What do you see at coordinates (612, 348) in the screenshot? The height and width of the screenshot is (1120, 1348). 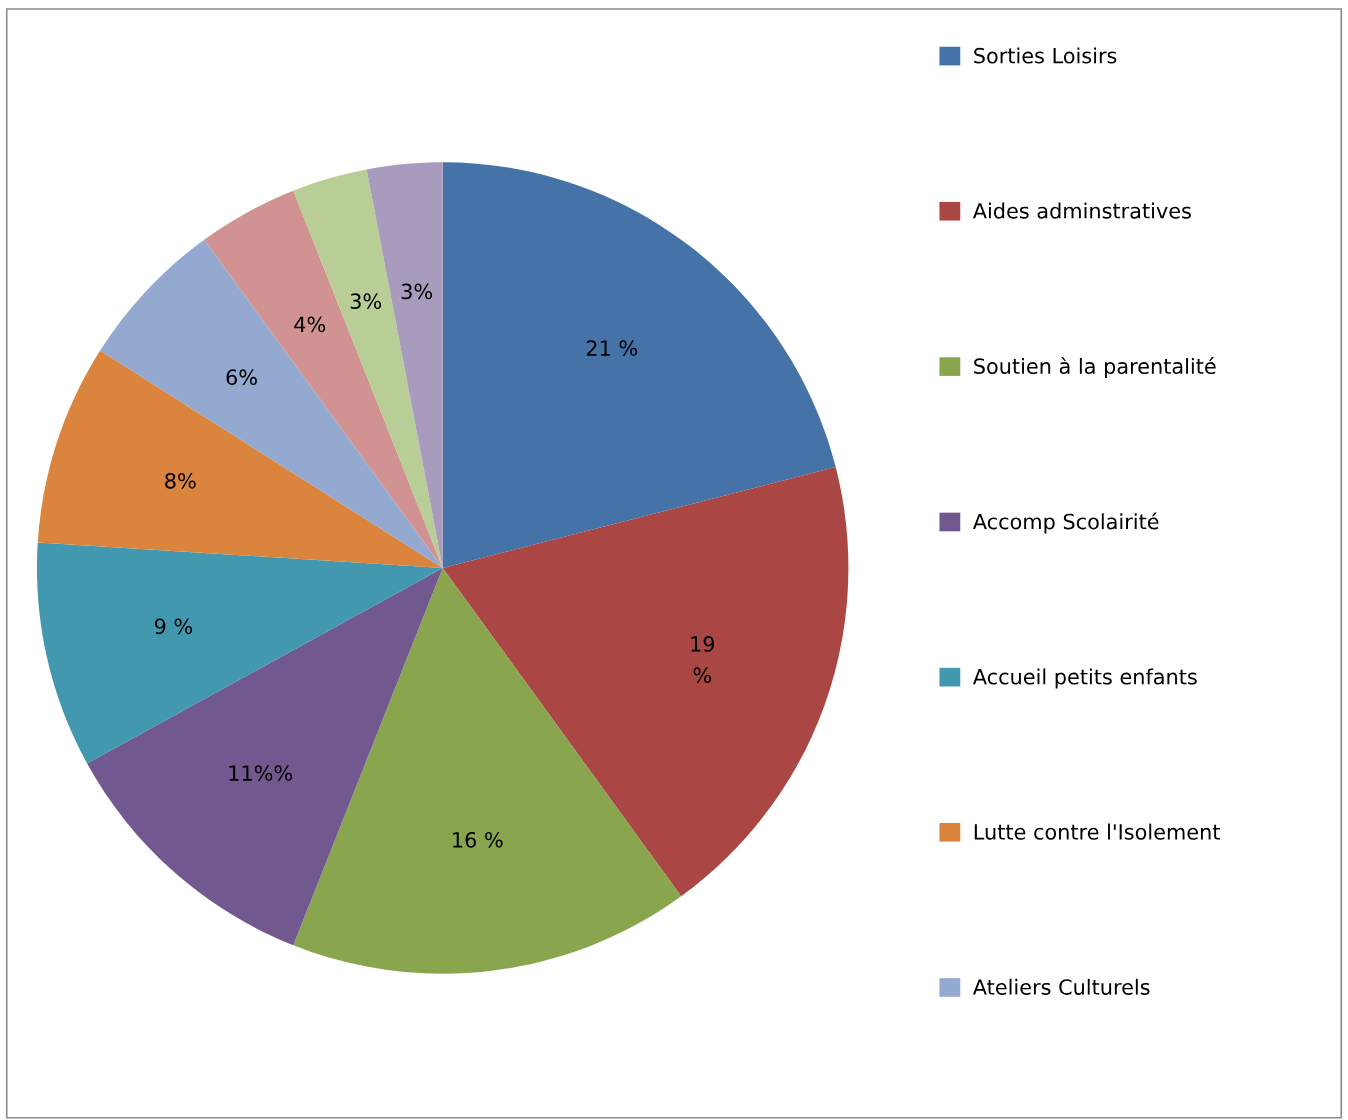 I see `data-label: 21 %` at bounding box center [612, 348].